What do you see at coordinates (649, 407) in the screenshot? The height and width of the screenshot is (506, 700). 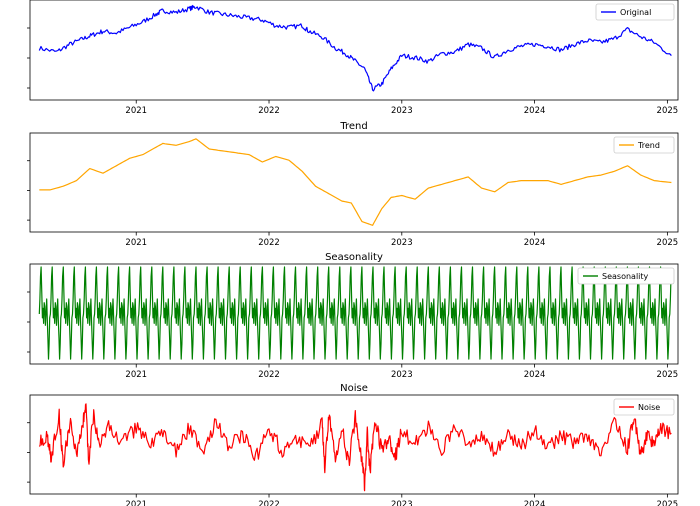 I see `legend-label: Noise` at bounding box center [649, 407].